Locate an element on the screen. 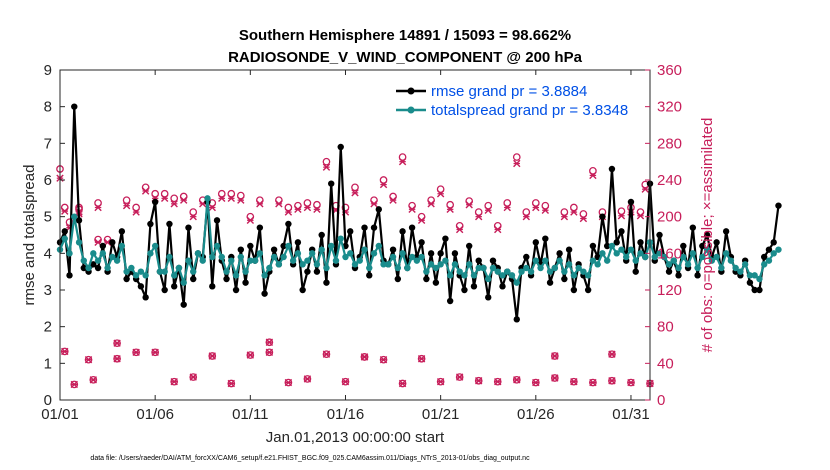 The height and width of the screenshot is (470, 830). x-tick-label: 01/11 is located at coordinates (250, 414).